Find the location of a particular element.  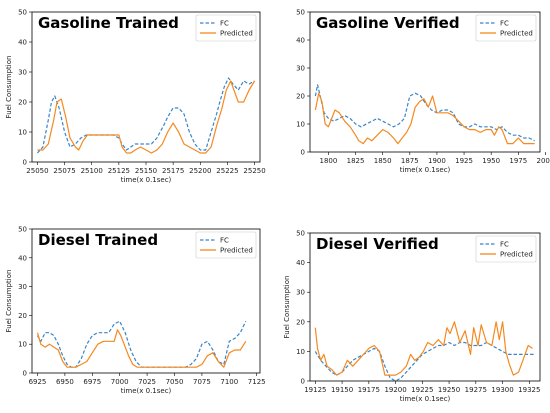

chart-title: Diesel Trained is located at coordinates (98, 240).